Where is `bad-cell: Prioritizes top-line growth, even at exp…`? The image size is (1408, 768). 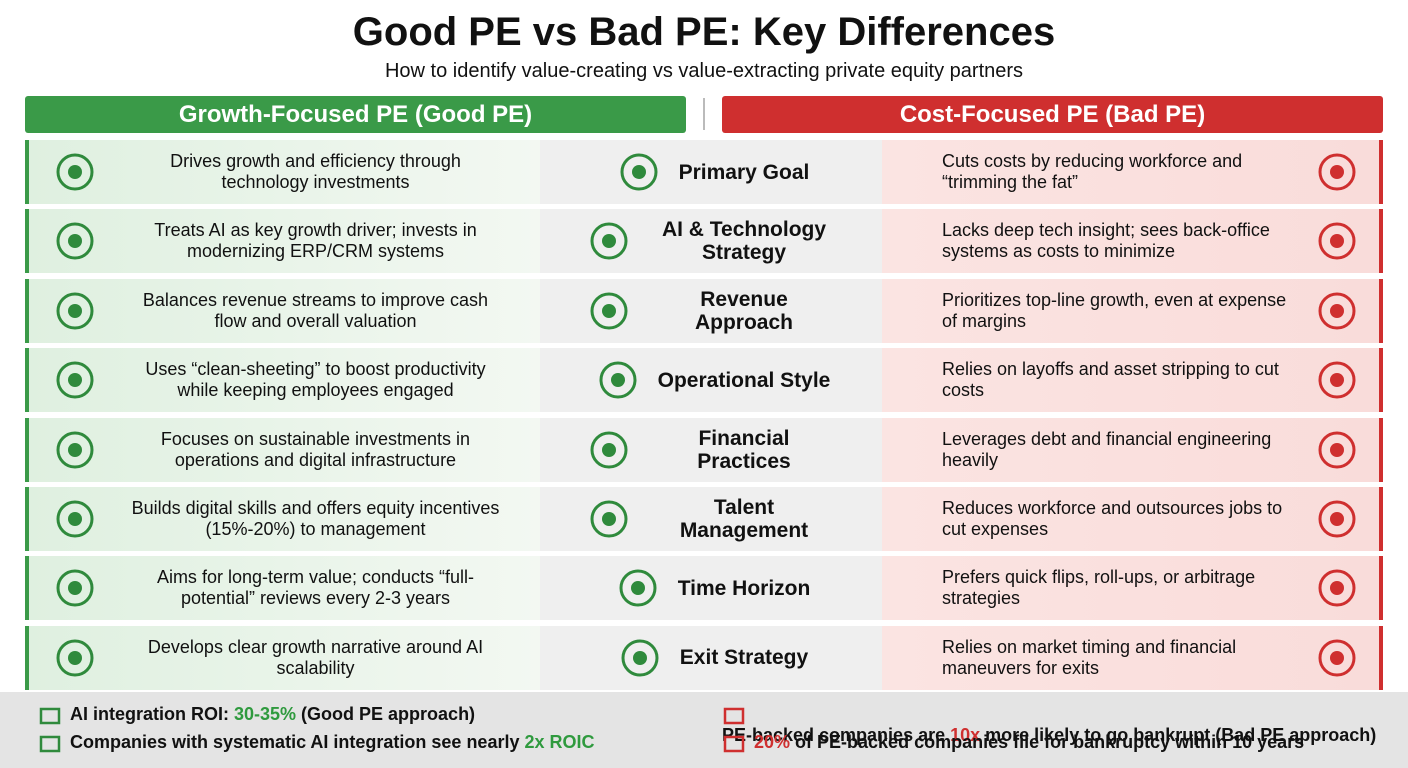
bad-cell: Prioritizes top-line growth, even at exp… is located at coordinates (1132, 310).